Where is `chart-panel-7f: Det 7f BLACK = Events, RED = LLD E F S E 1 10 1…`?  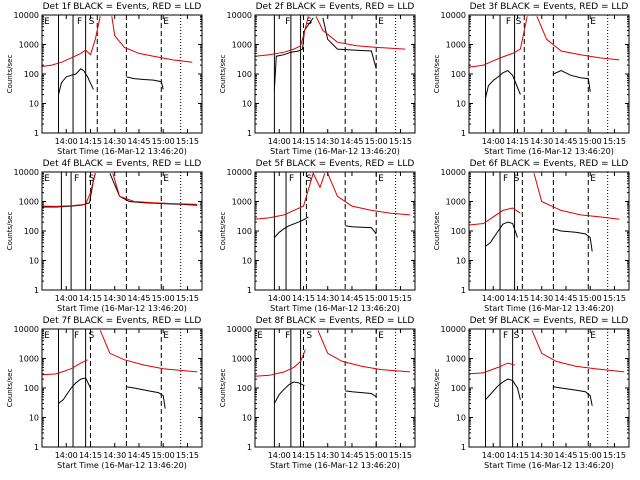 chart-panel-7f: Det 7f BLACK = Events, RED = LLD E F S E 1 10 1… is located at coordinates (104, 393).